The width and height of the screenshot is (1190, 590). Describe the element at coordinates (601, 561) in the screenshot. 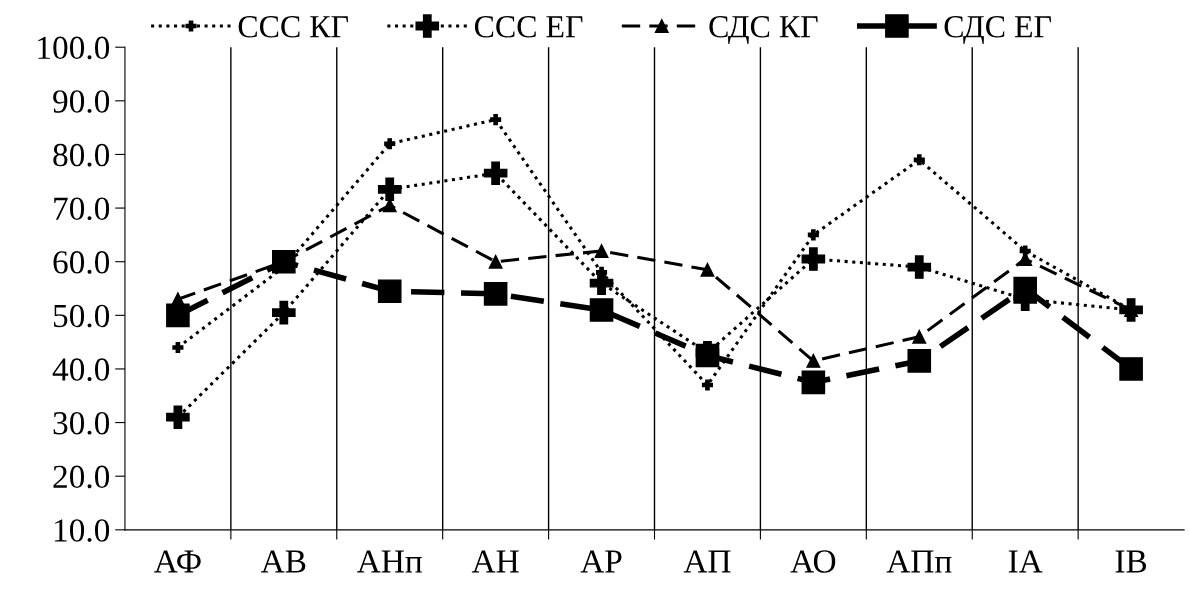

I see `x-tick-label: АР` at that location.